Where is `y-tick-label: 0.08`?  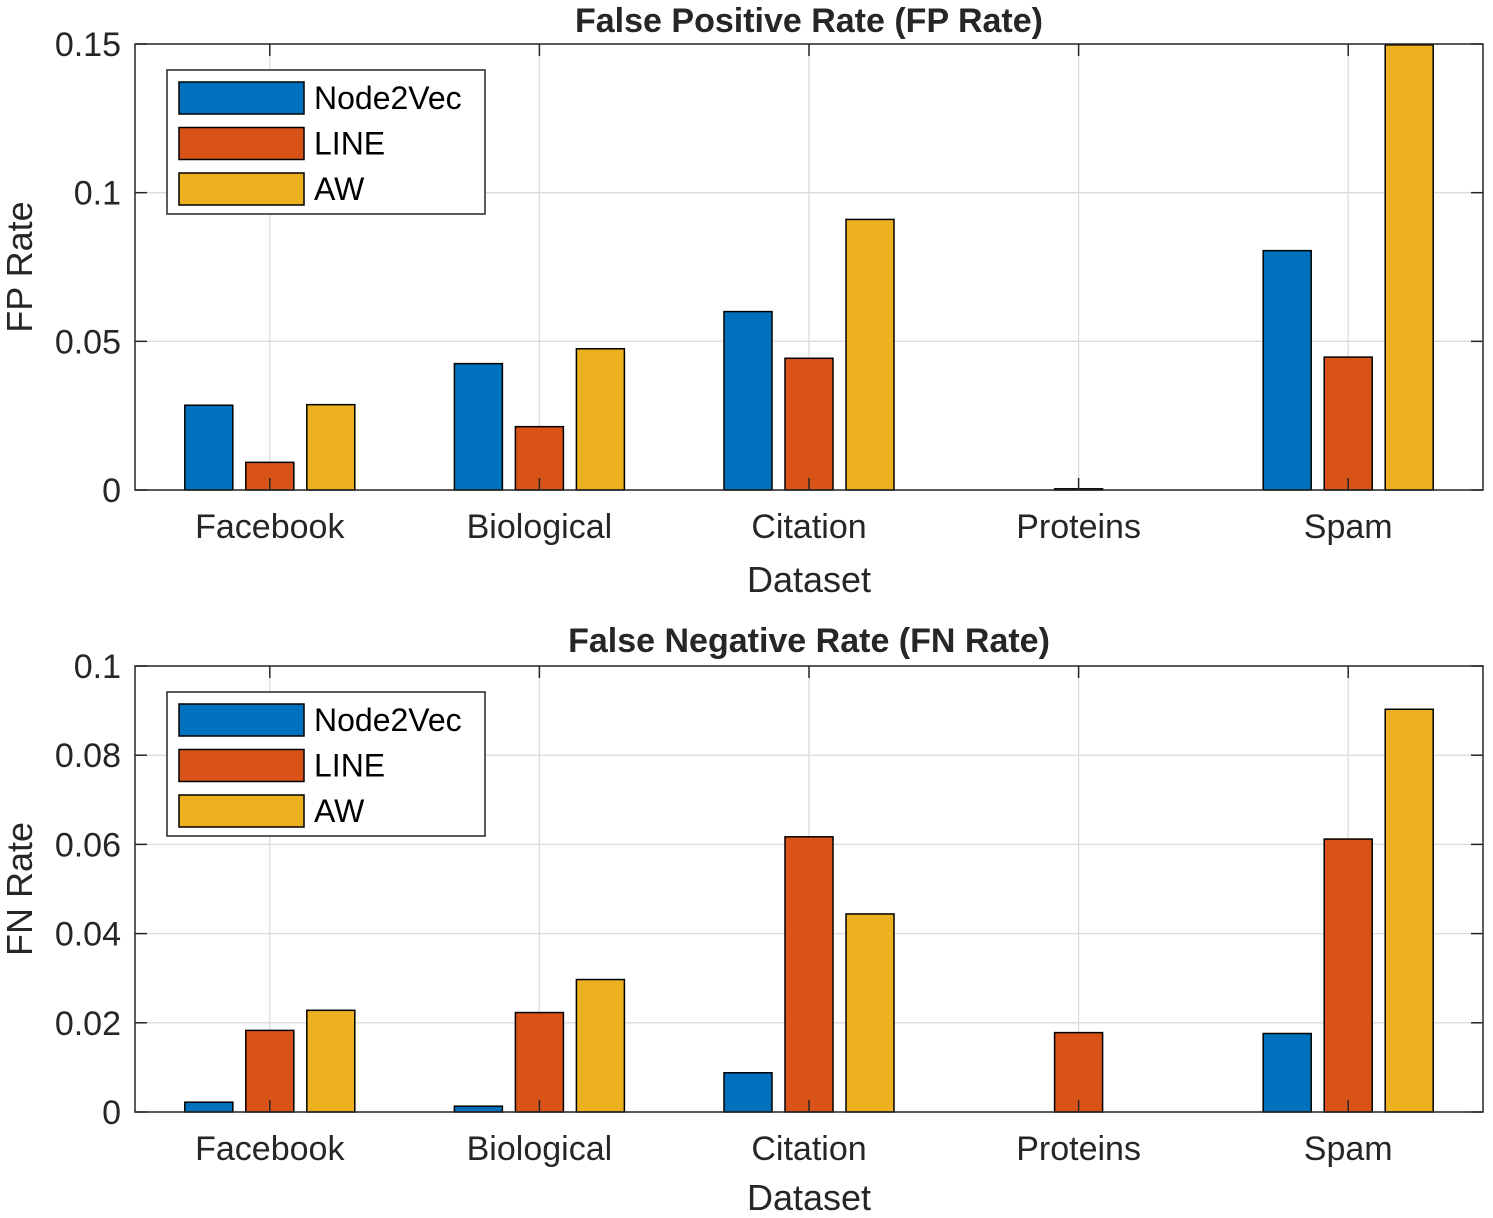
y-tick-label: 0.08 is located at coordinates (88, 756).